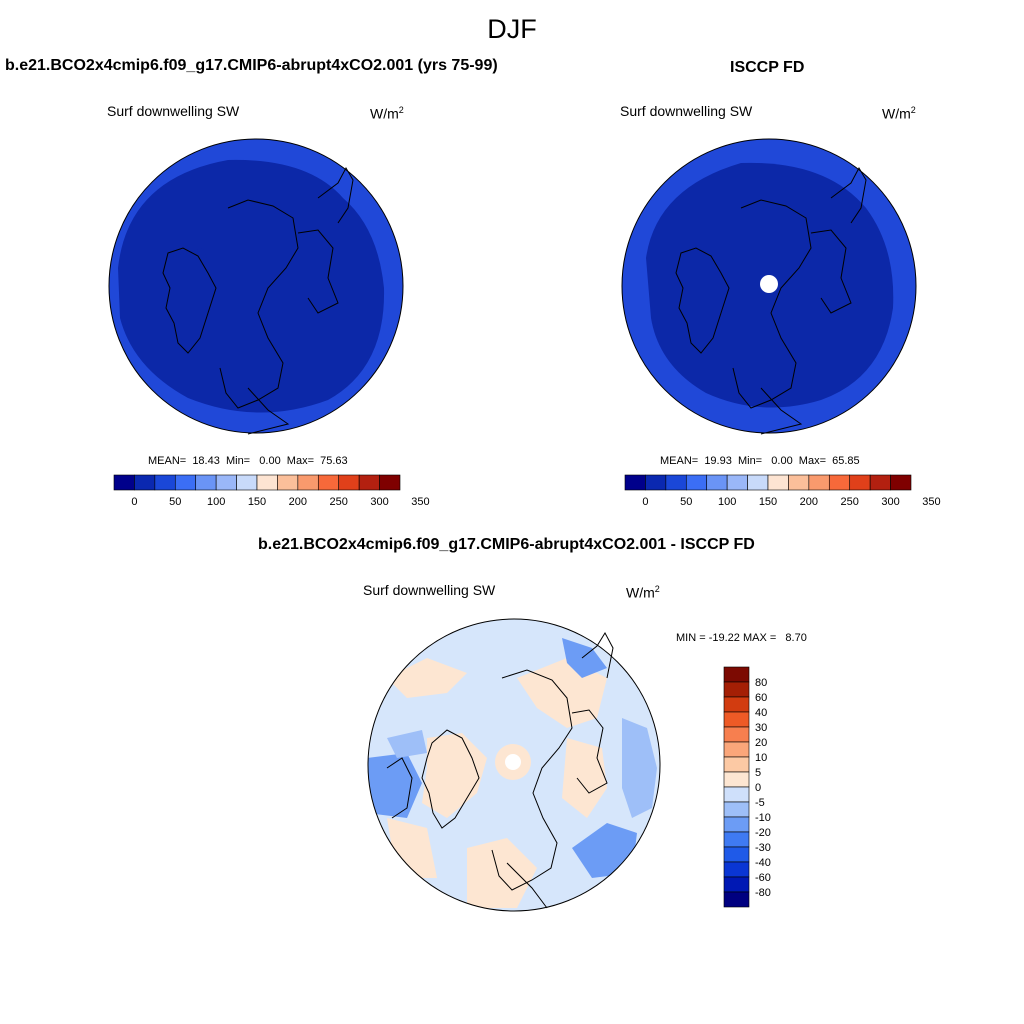 This screenshot has height=1024, width=1024. Describe the element at coordinates (512, 29) in the screenshot. I see `figure-title: DJF` at that location.